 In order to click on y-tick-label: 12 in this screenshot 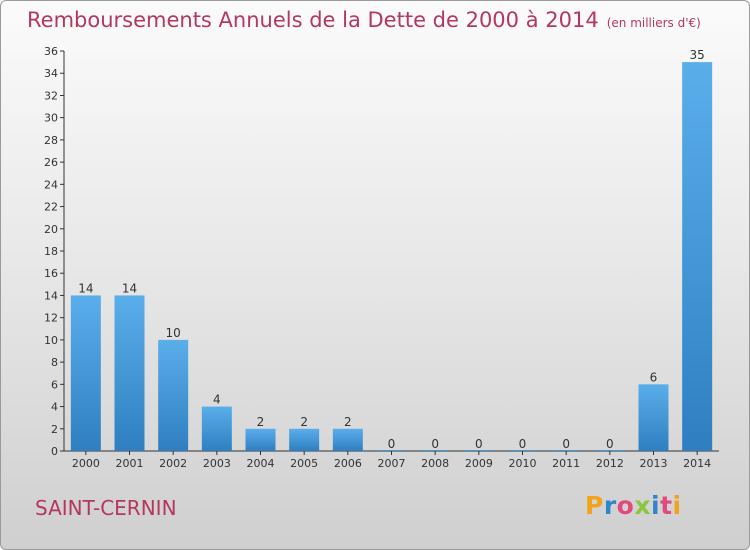, I will do `click(51, 318)`.